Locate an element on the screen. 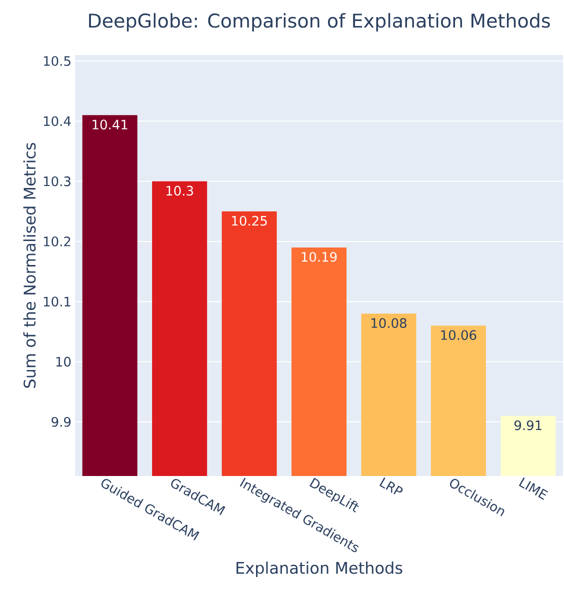  data-label: 10.06 is located at coordinates (458, 335).